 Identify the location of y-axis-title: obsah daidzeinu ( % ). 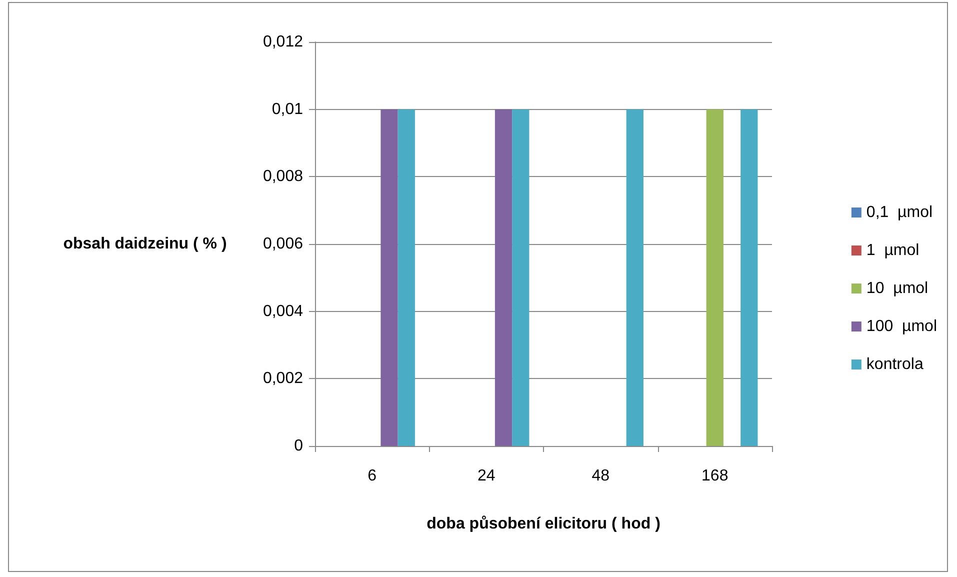
(145, 244).